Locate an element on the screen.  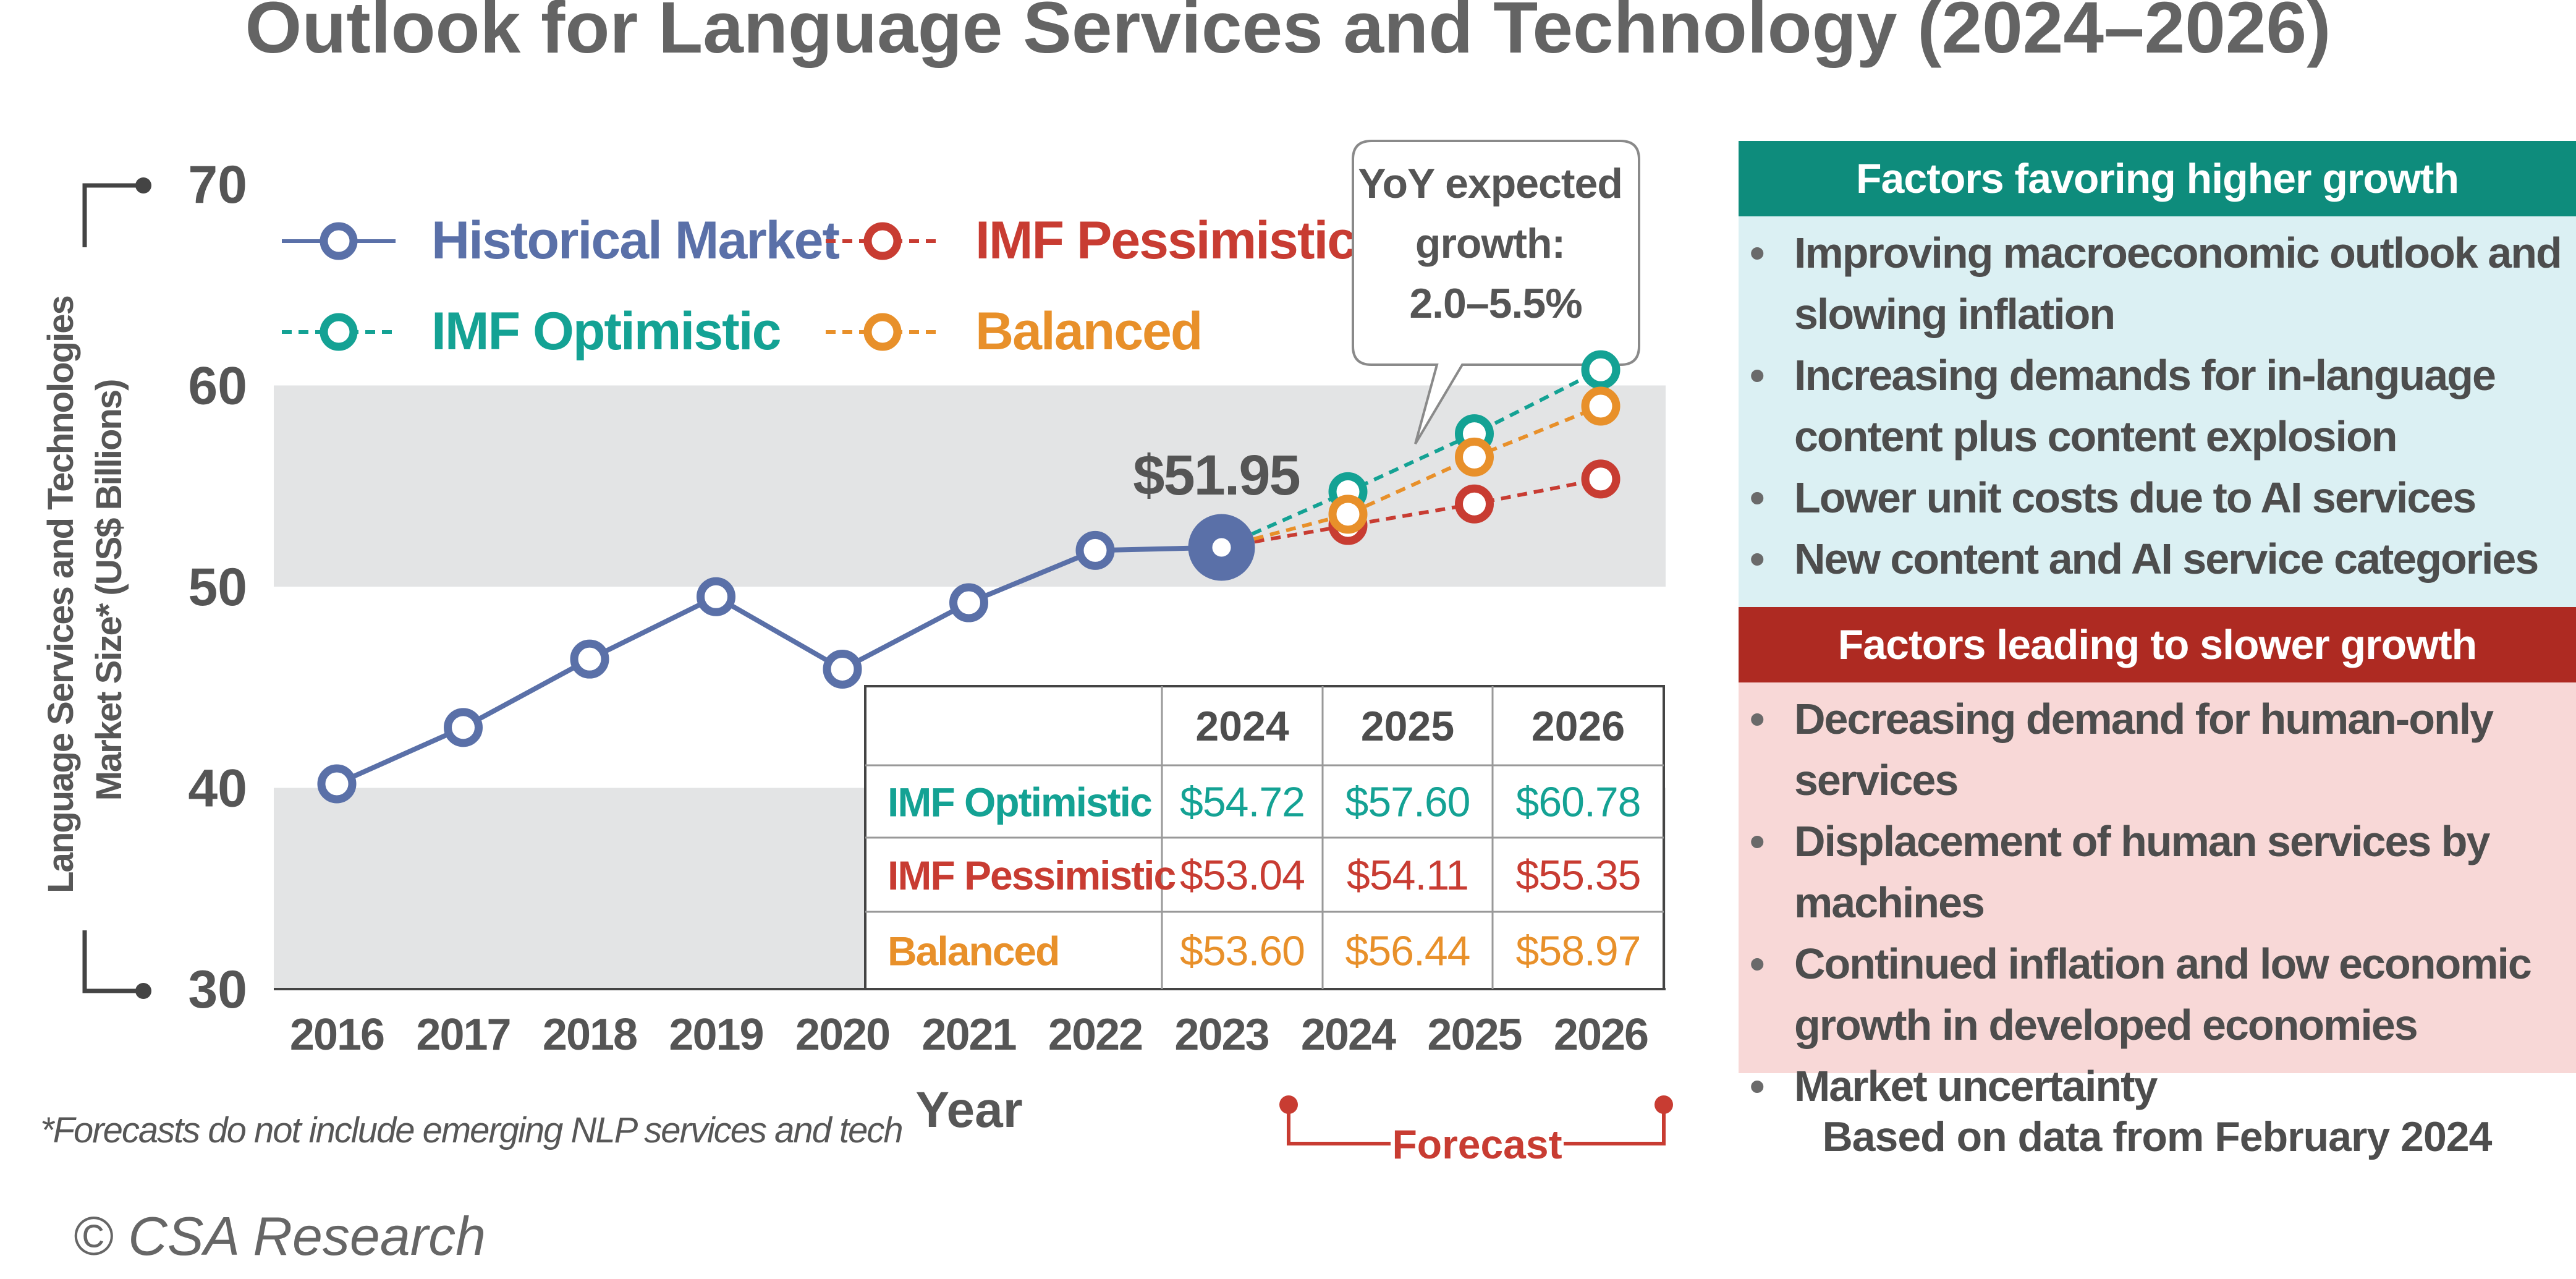
table-row-label: Balanced is located at coordinates (973, 951).